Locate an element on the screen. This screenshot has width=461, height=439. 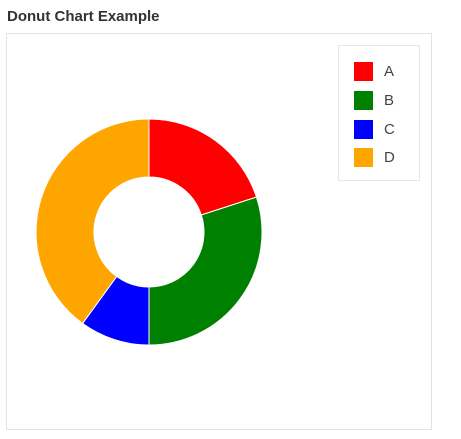
legend-label-a: A is located at coordinates (389, 71).